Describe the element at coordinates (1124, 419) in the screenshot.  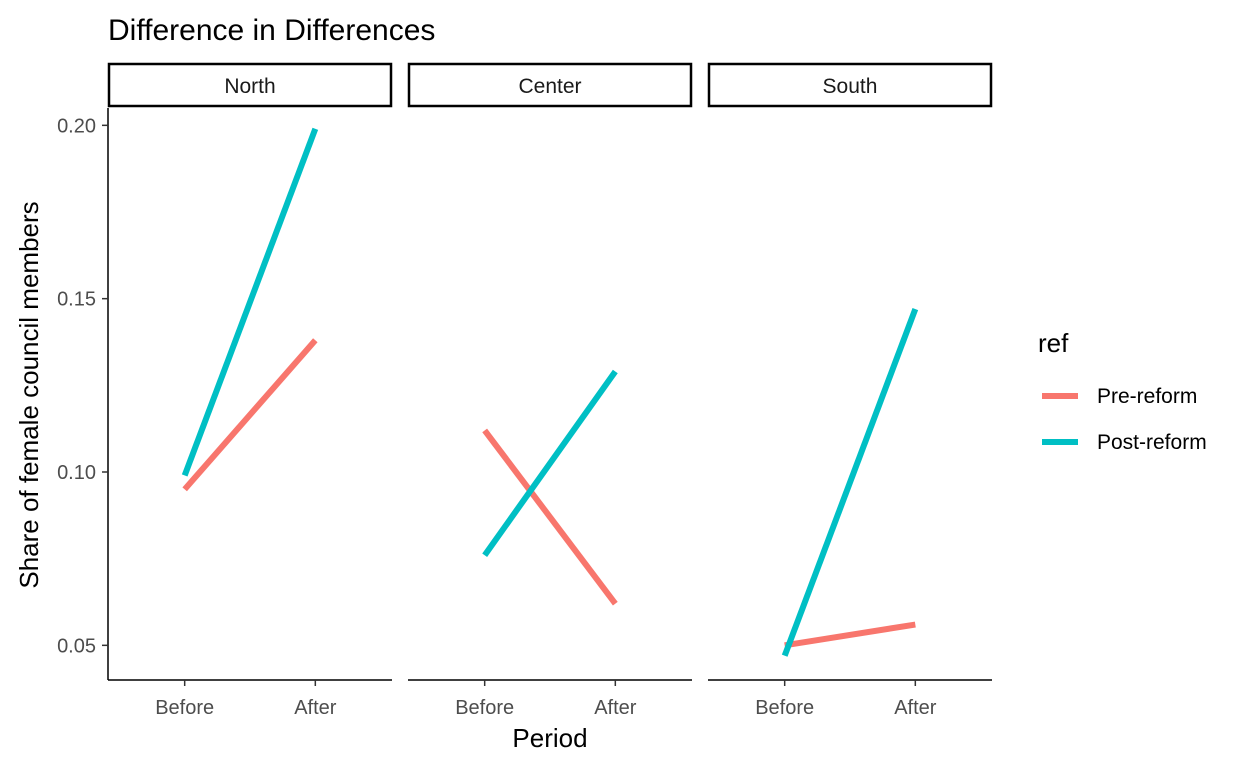
I see `legend-items: Pre-reform Post-reform` at that location.